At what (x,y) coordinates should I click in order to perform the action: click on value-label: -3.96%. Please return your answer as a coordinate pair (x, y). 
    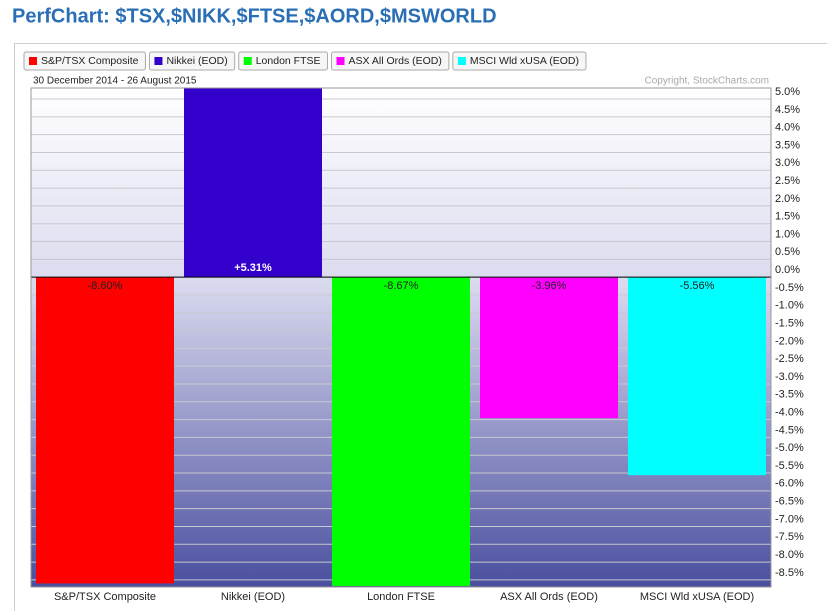
    Looking at the image, I should click on (549, 286).